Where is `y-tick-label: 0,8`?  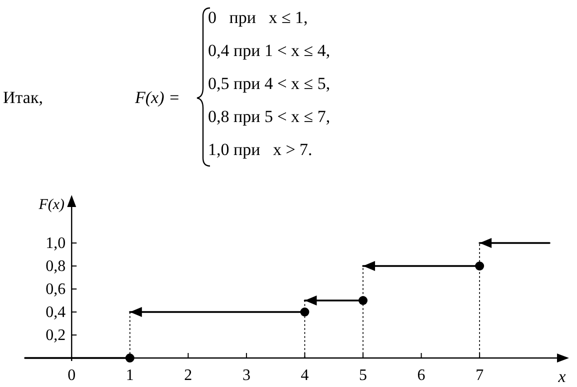 y-tick-label: 0,8 is located at coordinates (56, 266).